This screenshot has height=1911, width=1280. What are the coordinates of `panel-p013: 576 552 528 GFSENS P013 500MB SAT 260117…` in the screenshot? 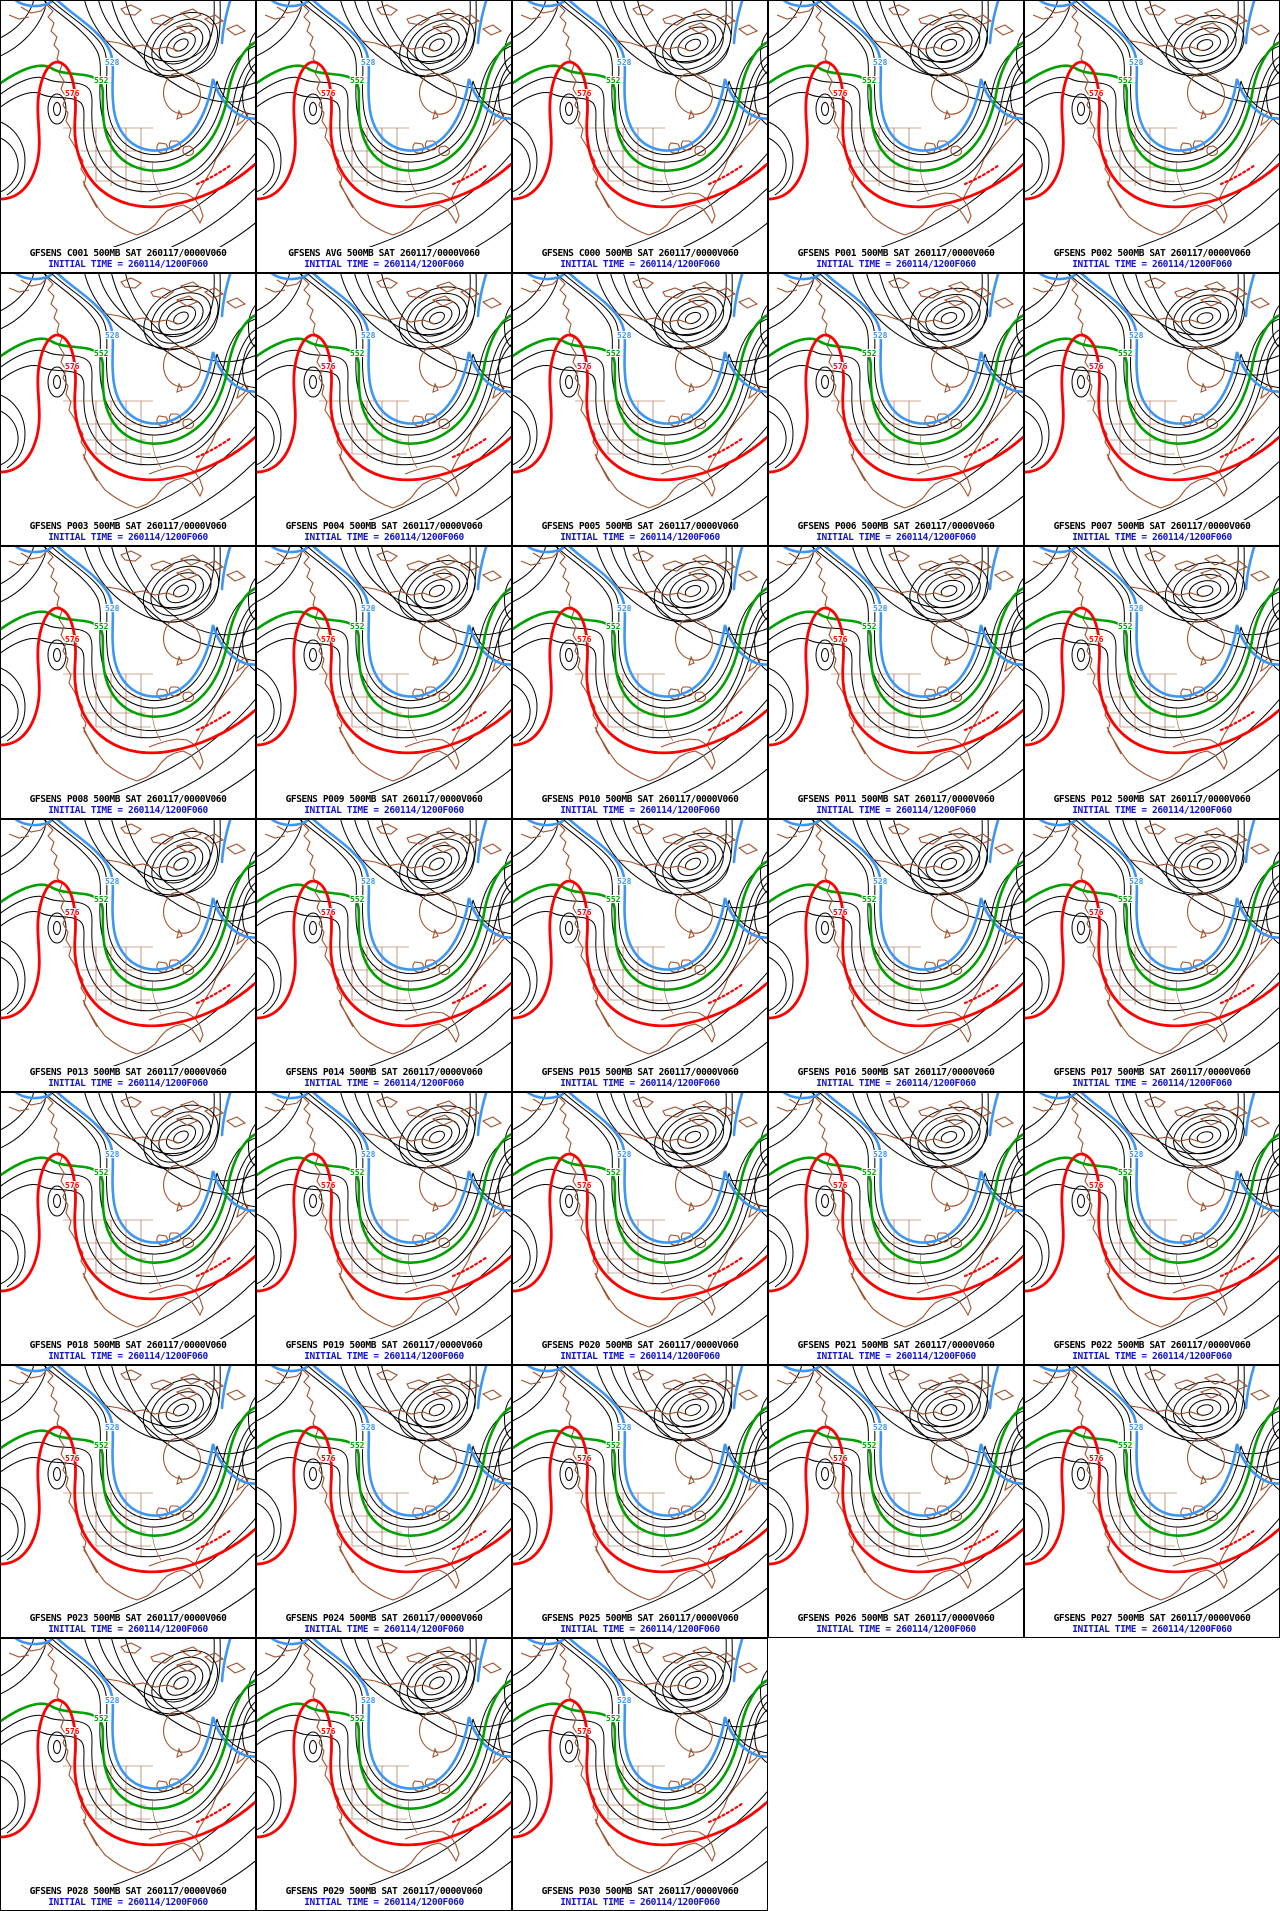 It's located at (128, 955).